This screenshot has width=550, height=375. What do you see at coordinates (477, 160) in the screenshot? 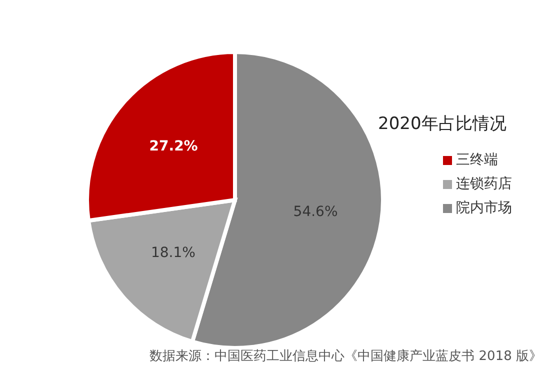
I see `legend-label: 三终端` at bounding box center [477, 160].